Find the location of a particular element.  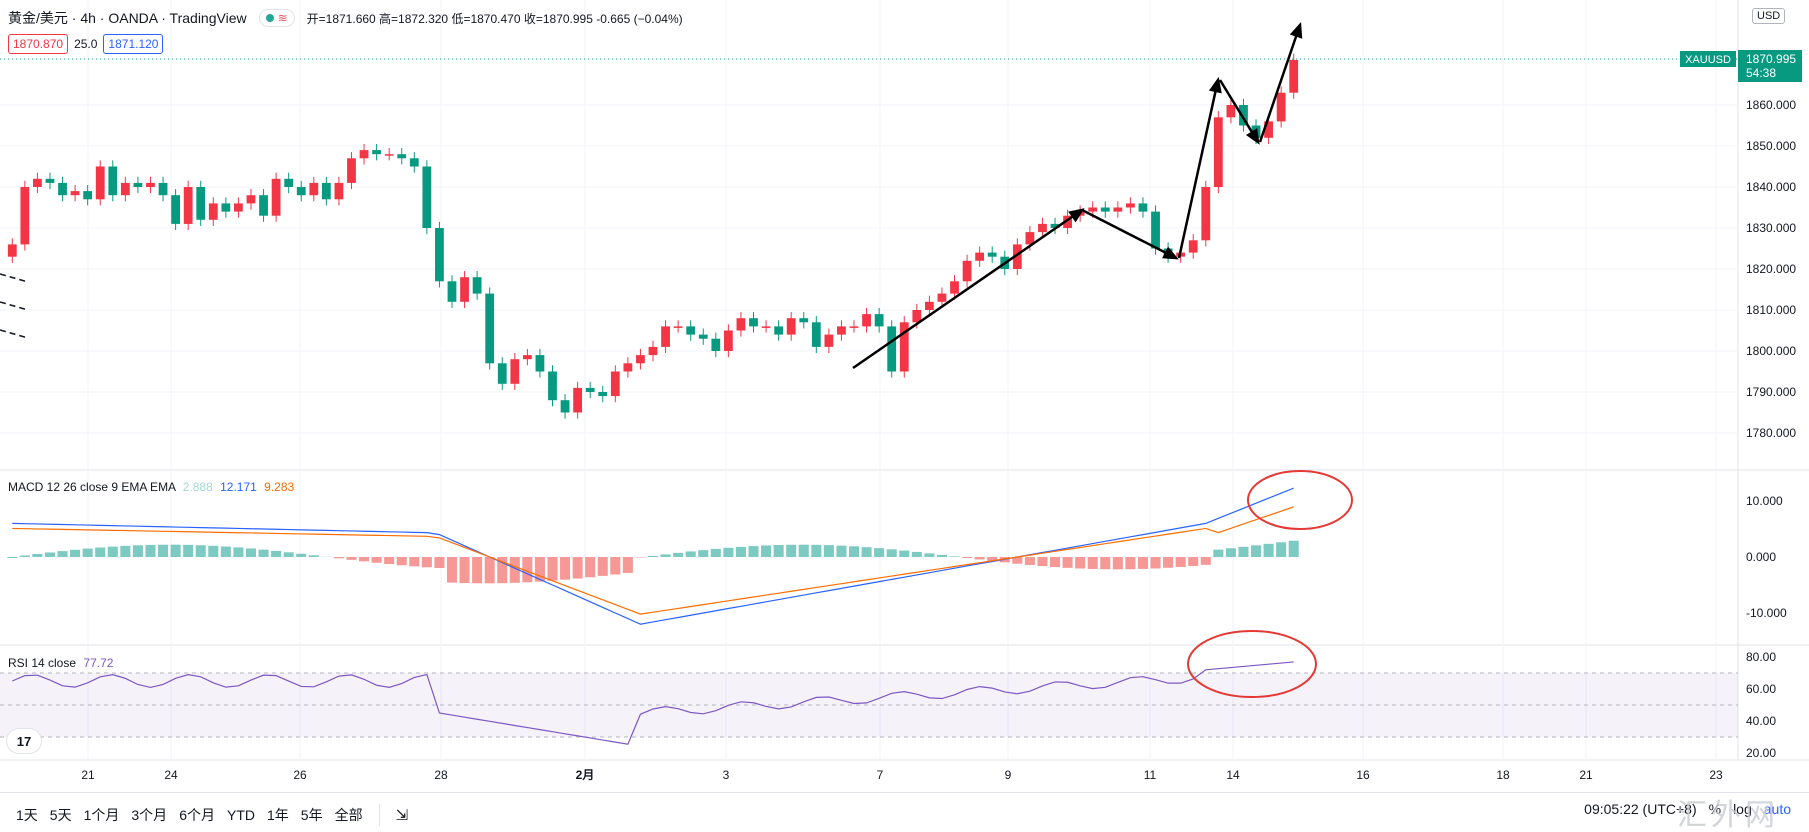

status-pill: ≋ is located at coordinates (276, 18).